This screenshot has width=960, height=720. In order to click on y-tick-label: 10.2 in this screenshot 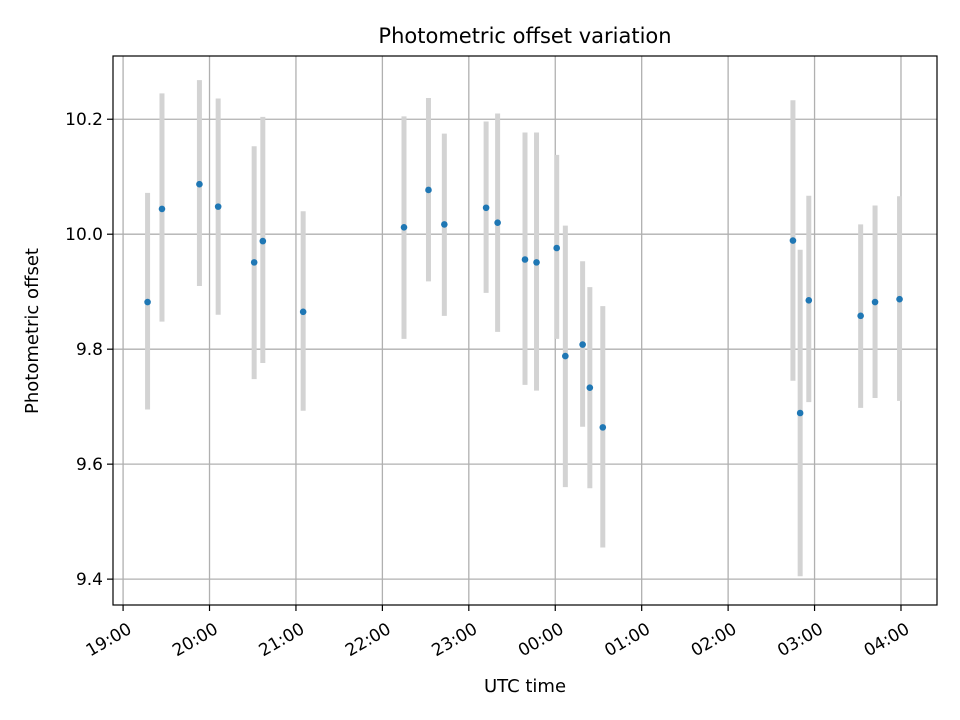, I will do `click(84, 120)`.